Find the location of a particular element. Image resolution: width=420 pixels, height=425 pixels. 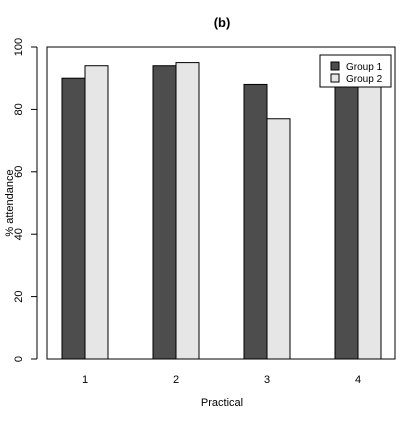

x-axis-label: Practical is located at coordinates (222, 403).